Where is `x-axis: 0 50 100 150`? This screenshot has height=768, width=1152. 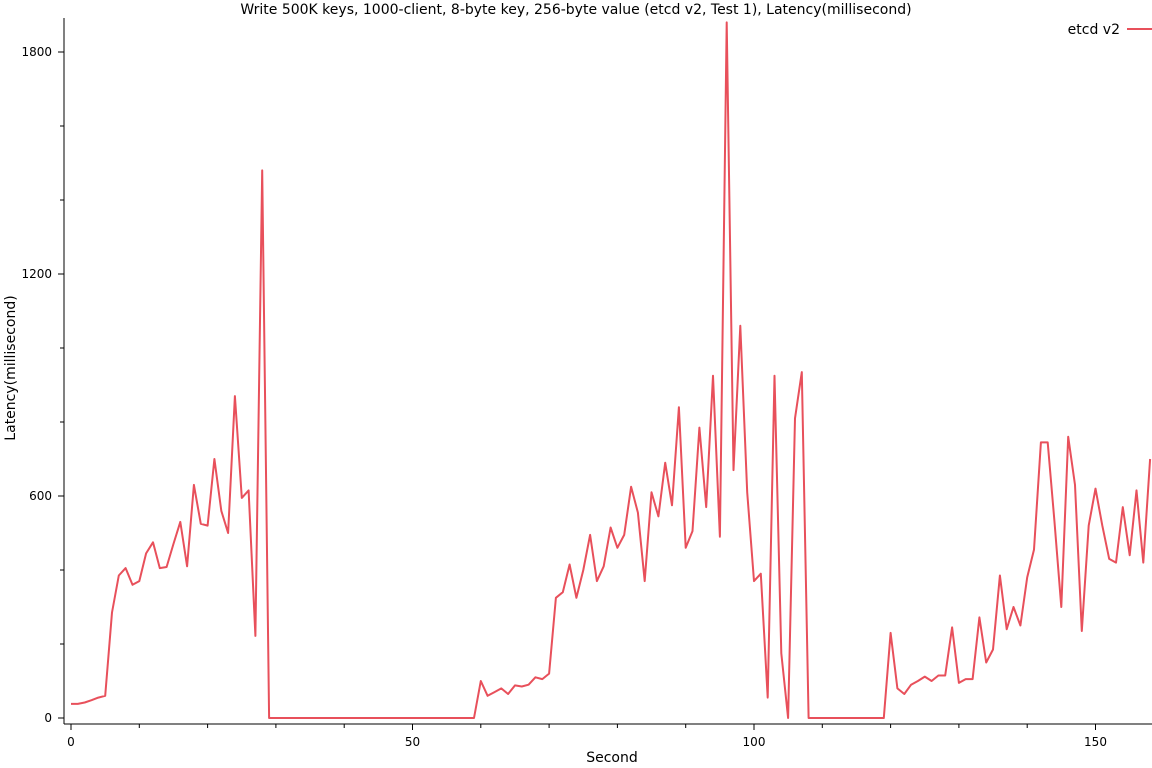 x-axis: 0 50 100 150 is located at coordinates (608, 736).